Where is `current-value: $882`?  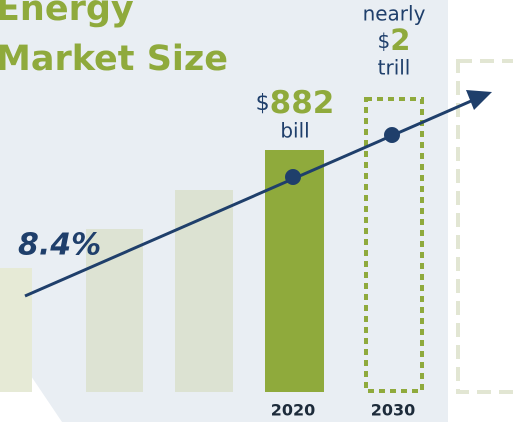 current-value: $882 is located at coordinates (295, 103).